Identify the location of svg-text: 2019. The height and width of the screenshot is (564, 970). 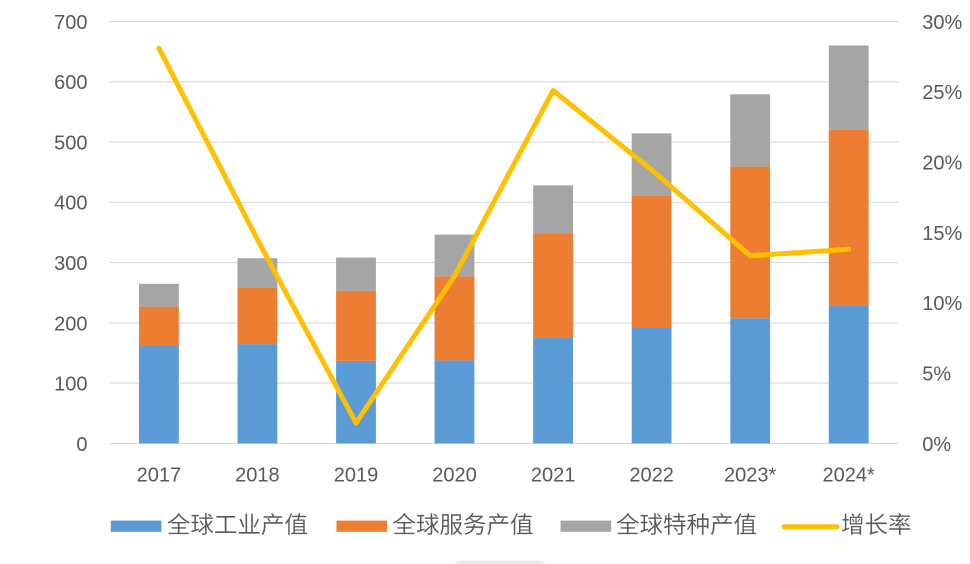
(356, 476).